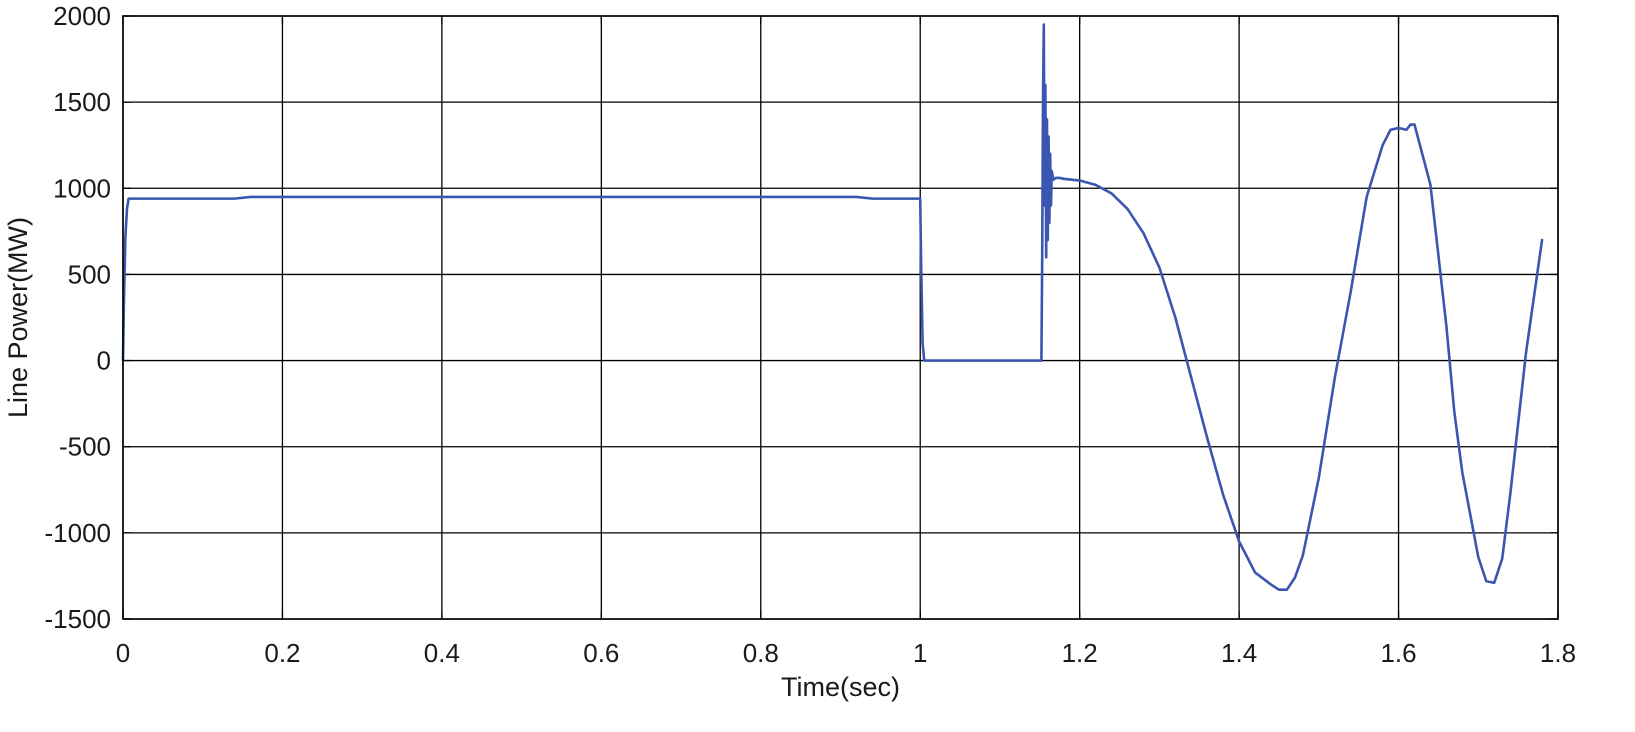 The width and height of the screenshot is (1635, 732). I want to click on x-tick-label: 0.2, so click(282, 653).